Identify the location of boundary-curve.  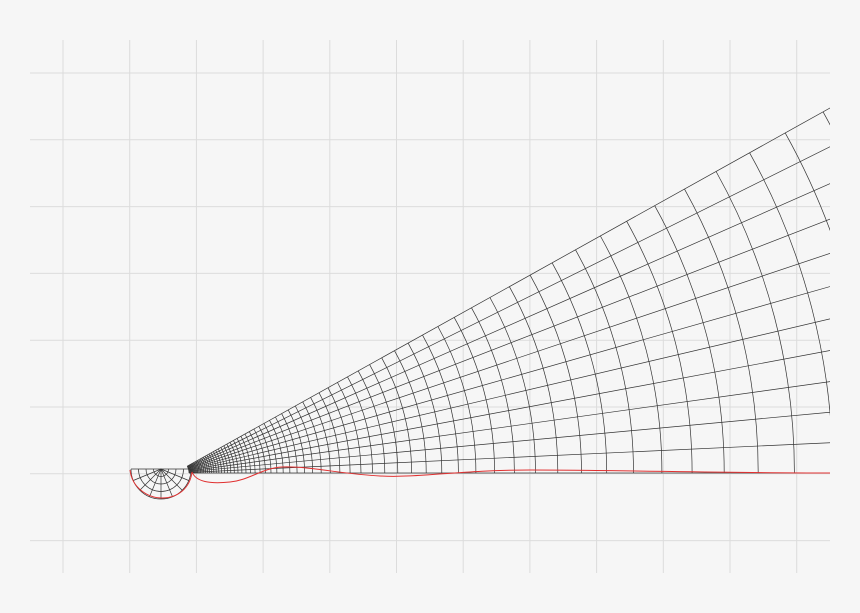
(480, 482).